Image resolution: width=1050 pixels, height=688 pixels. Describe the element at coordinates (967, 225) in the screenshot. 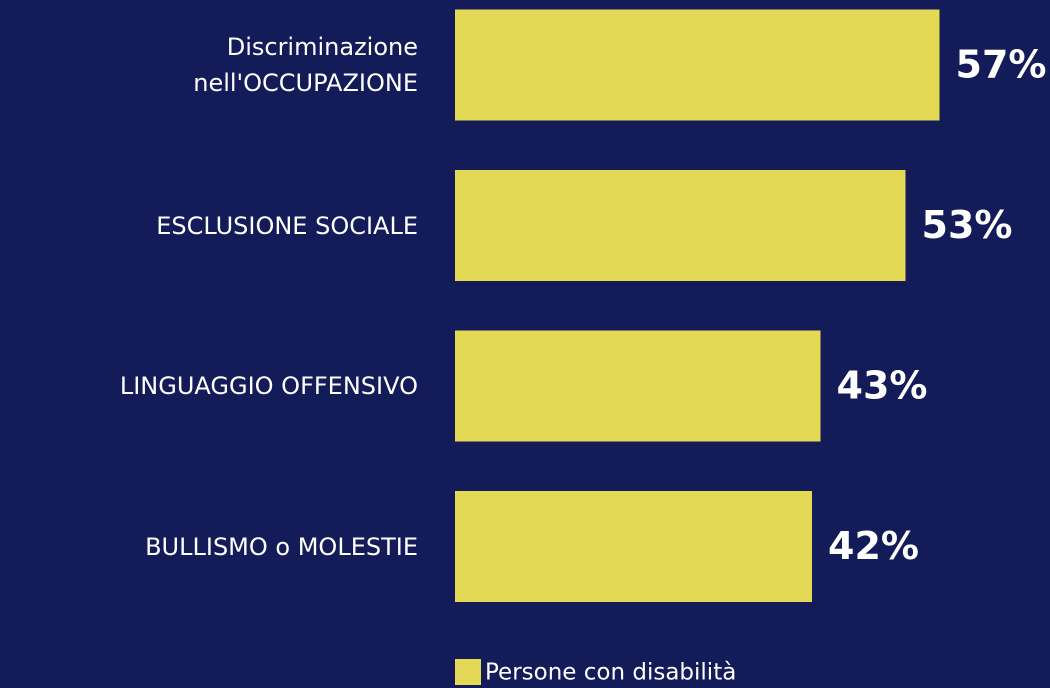

I see `value-label: 53%` at that location.